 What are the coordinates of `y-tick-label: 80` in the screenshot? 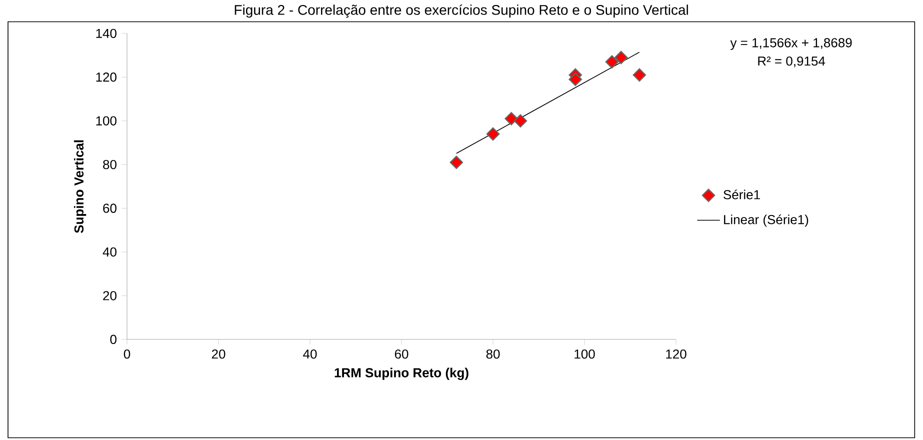 It's located at (109, 164).